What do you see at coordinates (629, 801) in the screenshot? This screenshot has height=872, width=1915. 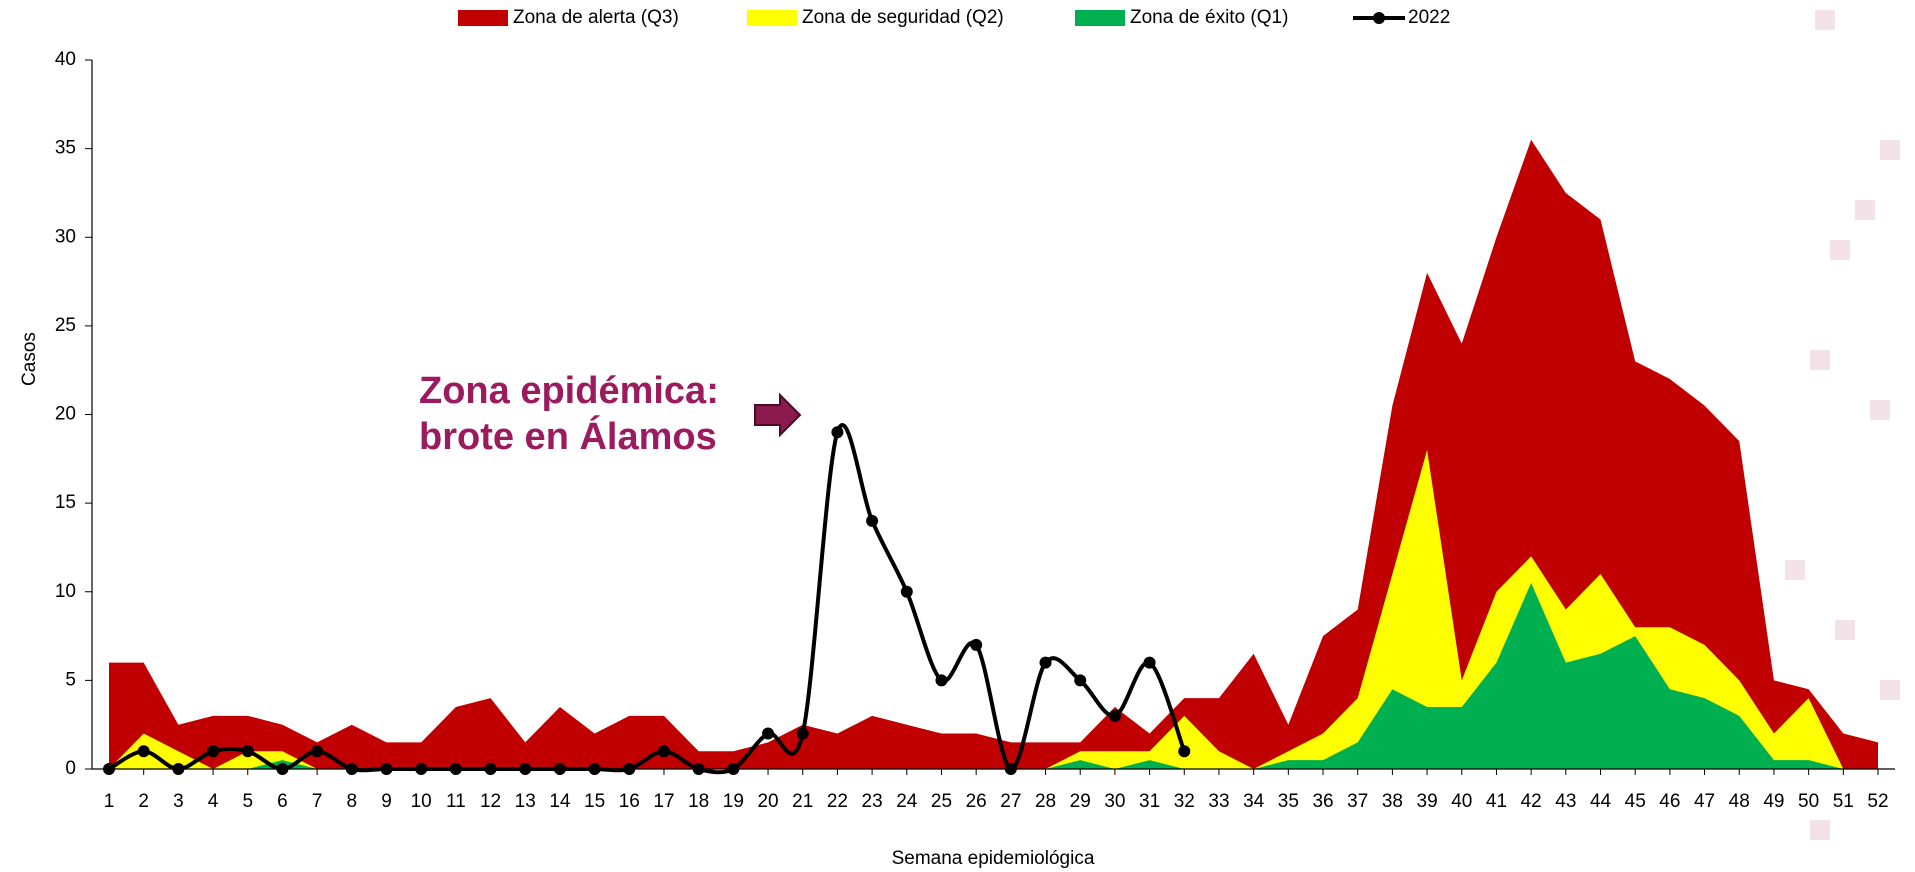 I see `x-tick-label: 16` at bounding box center [629, 801].